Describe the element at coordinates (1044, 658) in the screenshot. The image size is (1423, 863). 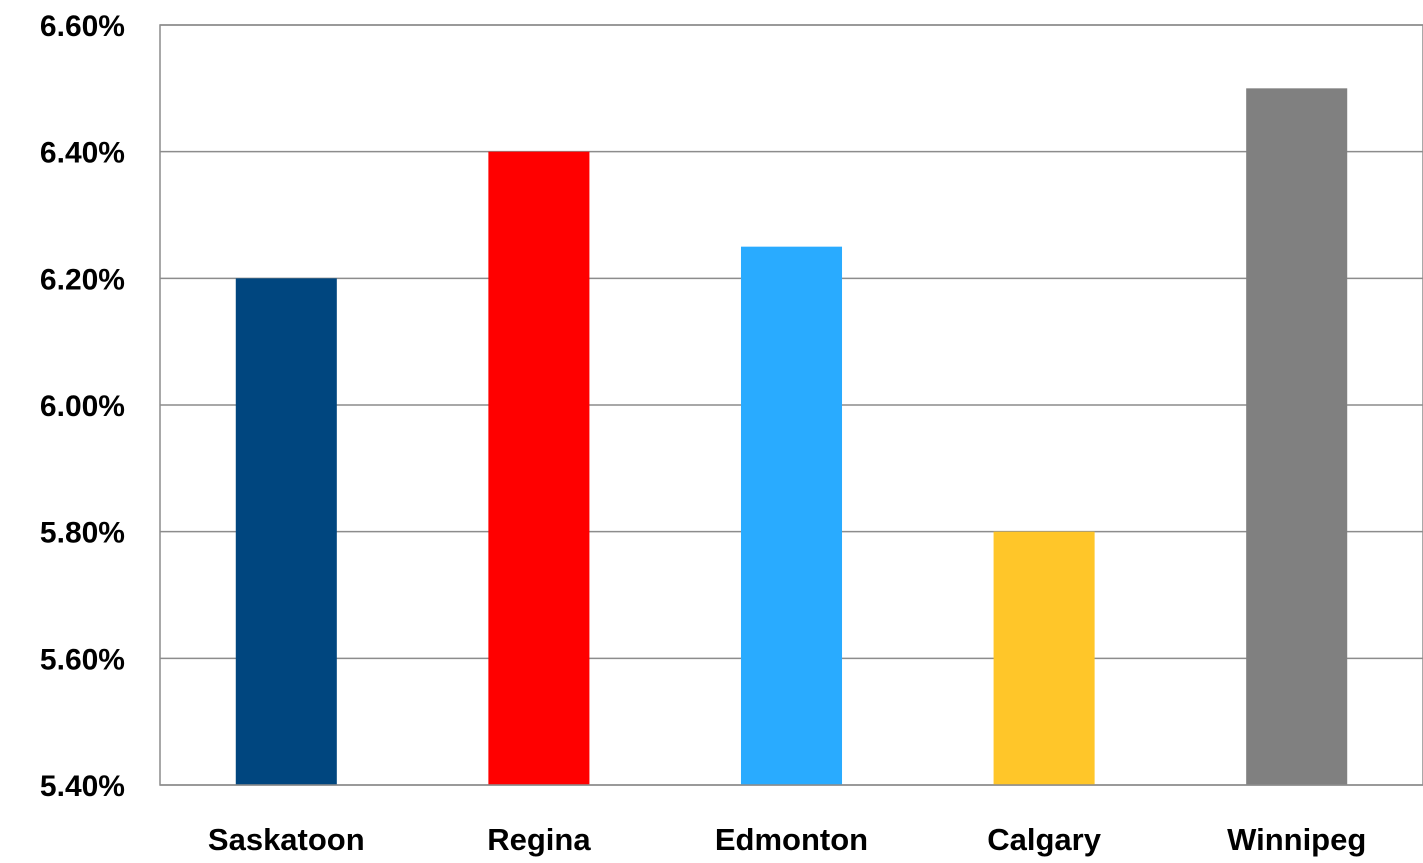
I see `bar-calgary` at that location.